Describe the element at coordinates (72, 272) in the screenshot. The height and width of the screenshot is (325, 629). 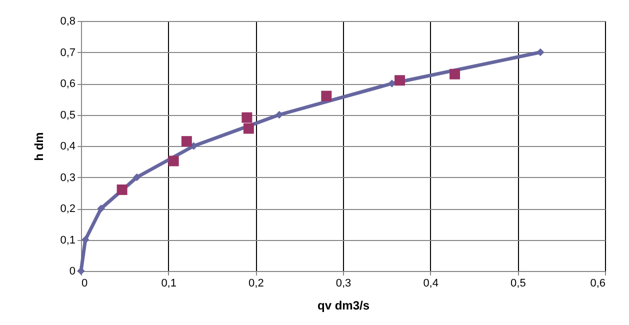
I see `y-tick-label: 0` at that location.